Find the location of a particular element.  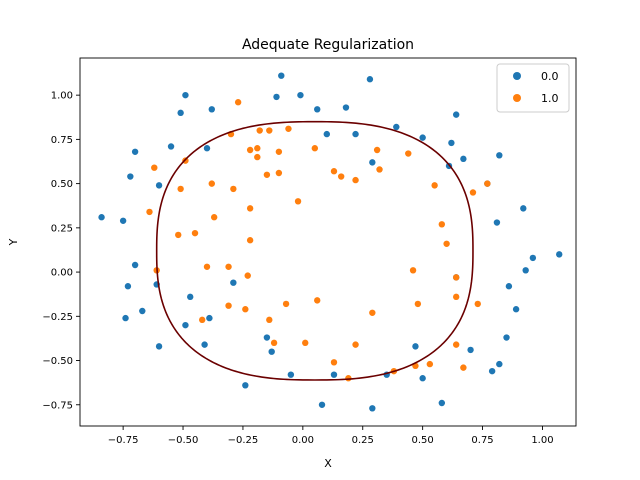

y-tick-label: −0.50 is located at coordinates (57, 361).